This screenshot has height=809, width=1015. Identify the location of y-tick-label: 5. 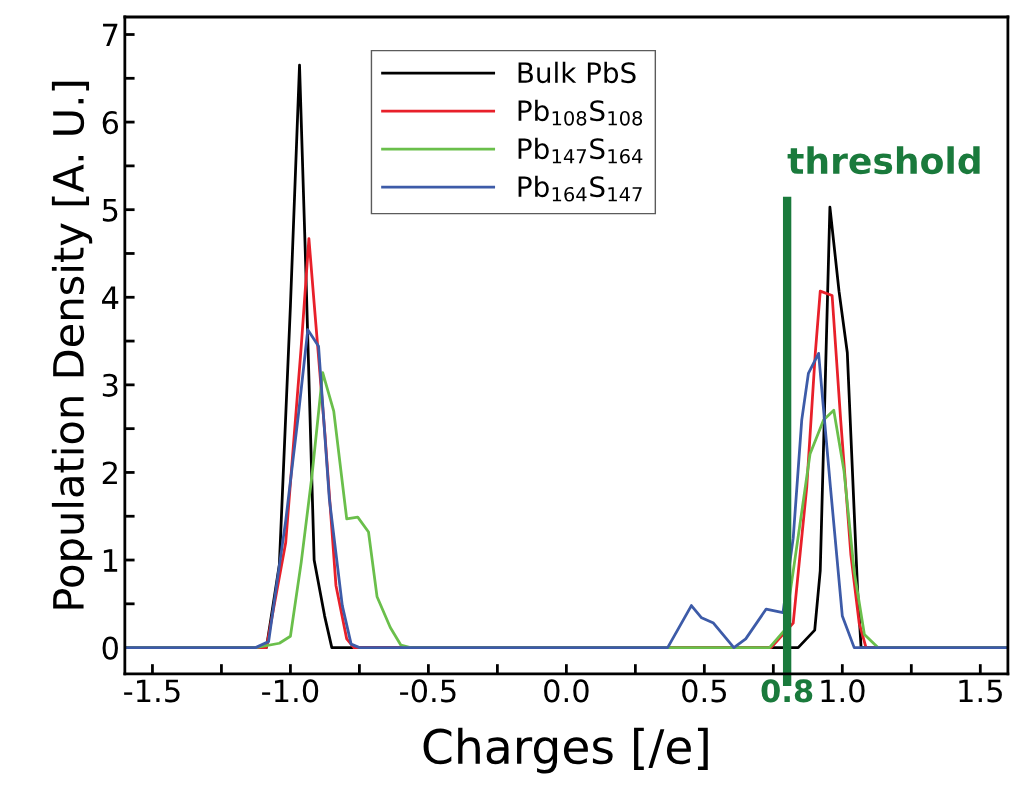
(110, 210).